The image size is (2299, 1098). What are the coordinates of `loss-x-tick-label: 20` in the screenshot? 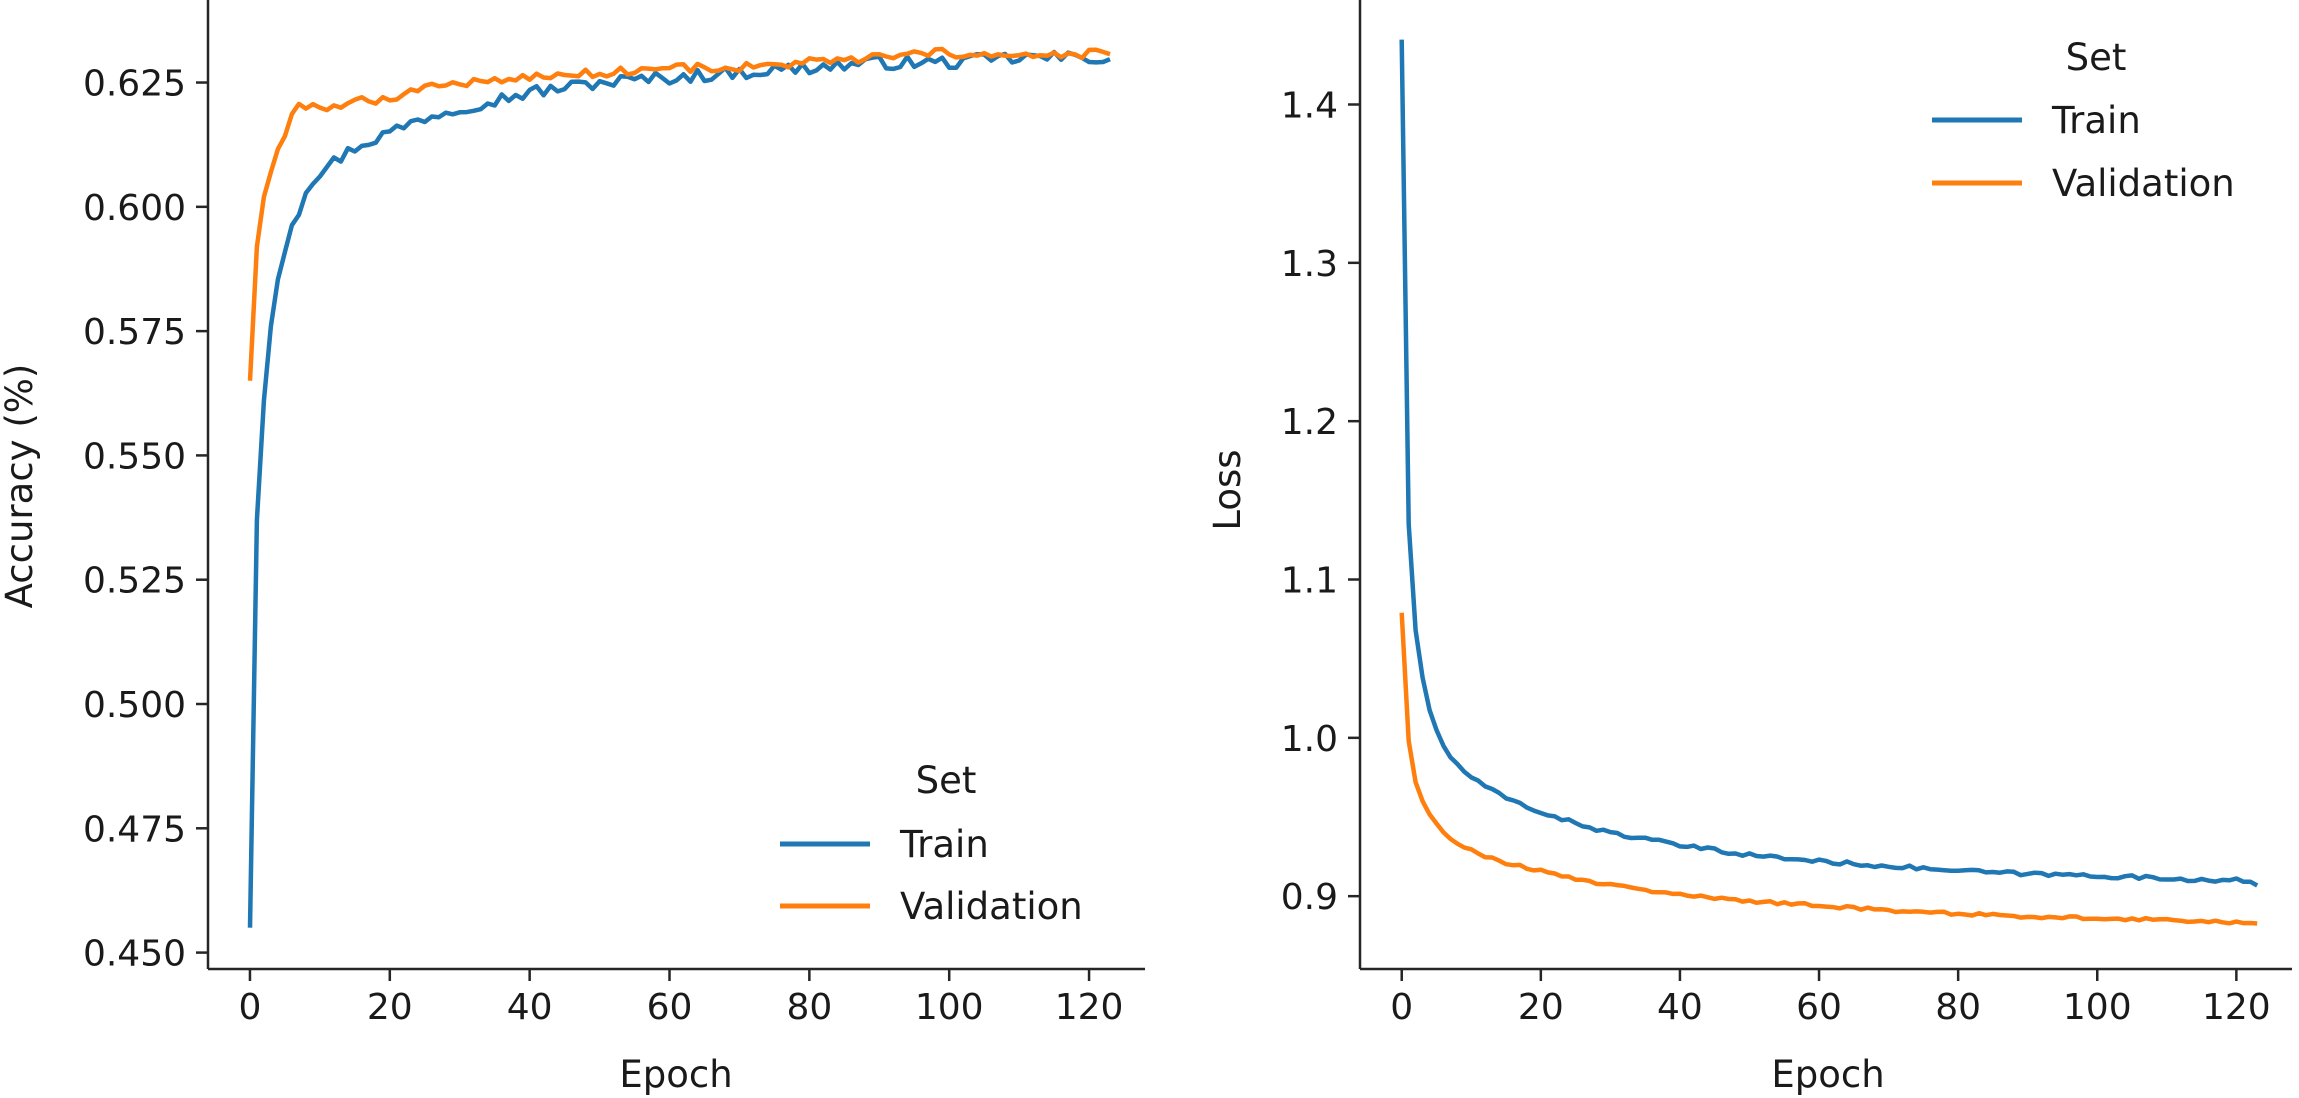 It's located at (1541, 1007).